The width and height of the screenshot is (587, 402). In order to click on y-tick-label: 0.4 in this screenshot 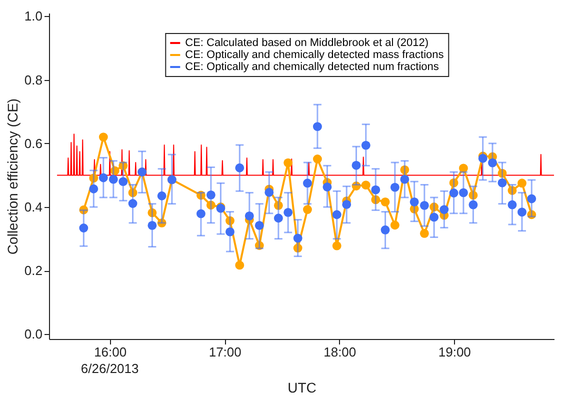, I will do `click(33, 207)`.